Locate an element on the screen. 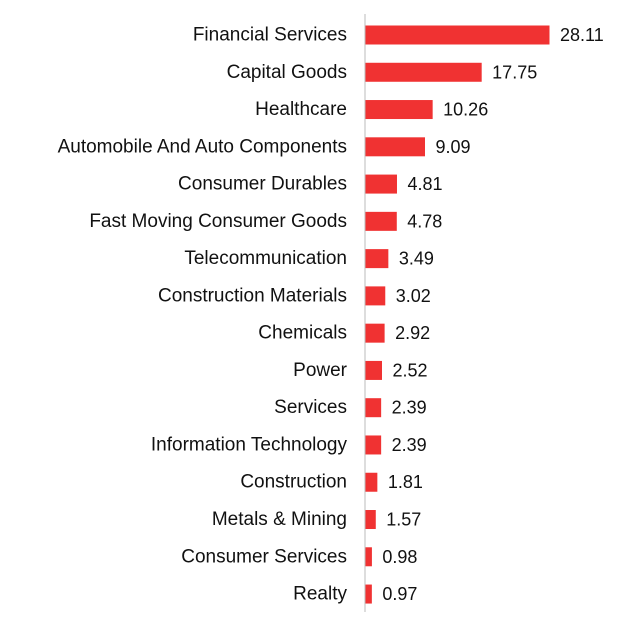  value-label: 3.49 is located at coordinates (416, 259).